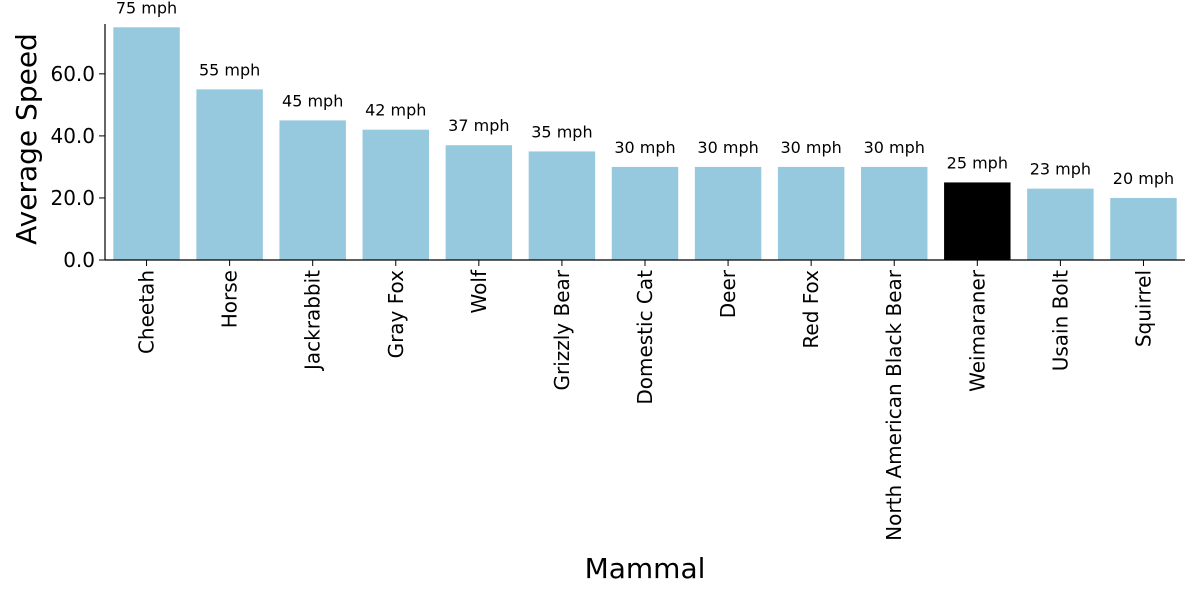 The width and height of the screenshot is (1200, 600). What do you see at coordinates (645, 568) in the screenshot?
I see `x-axis-title: Mammal` at bounding box center [645, 568].